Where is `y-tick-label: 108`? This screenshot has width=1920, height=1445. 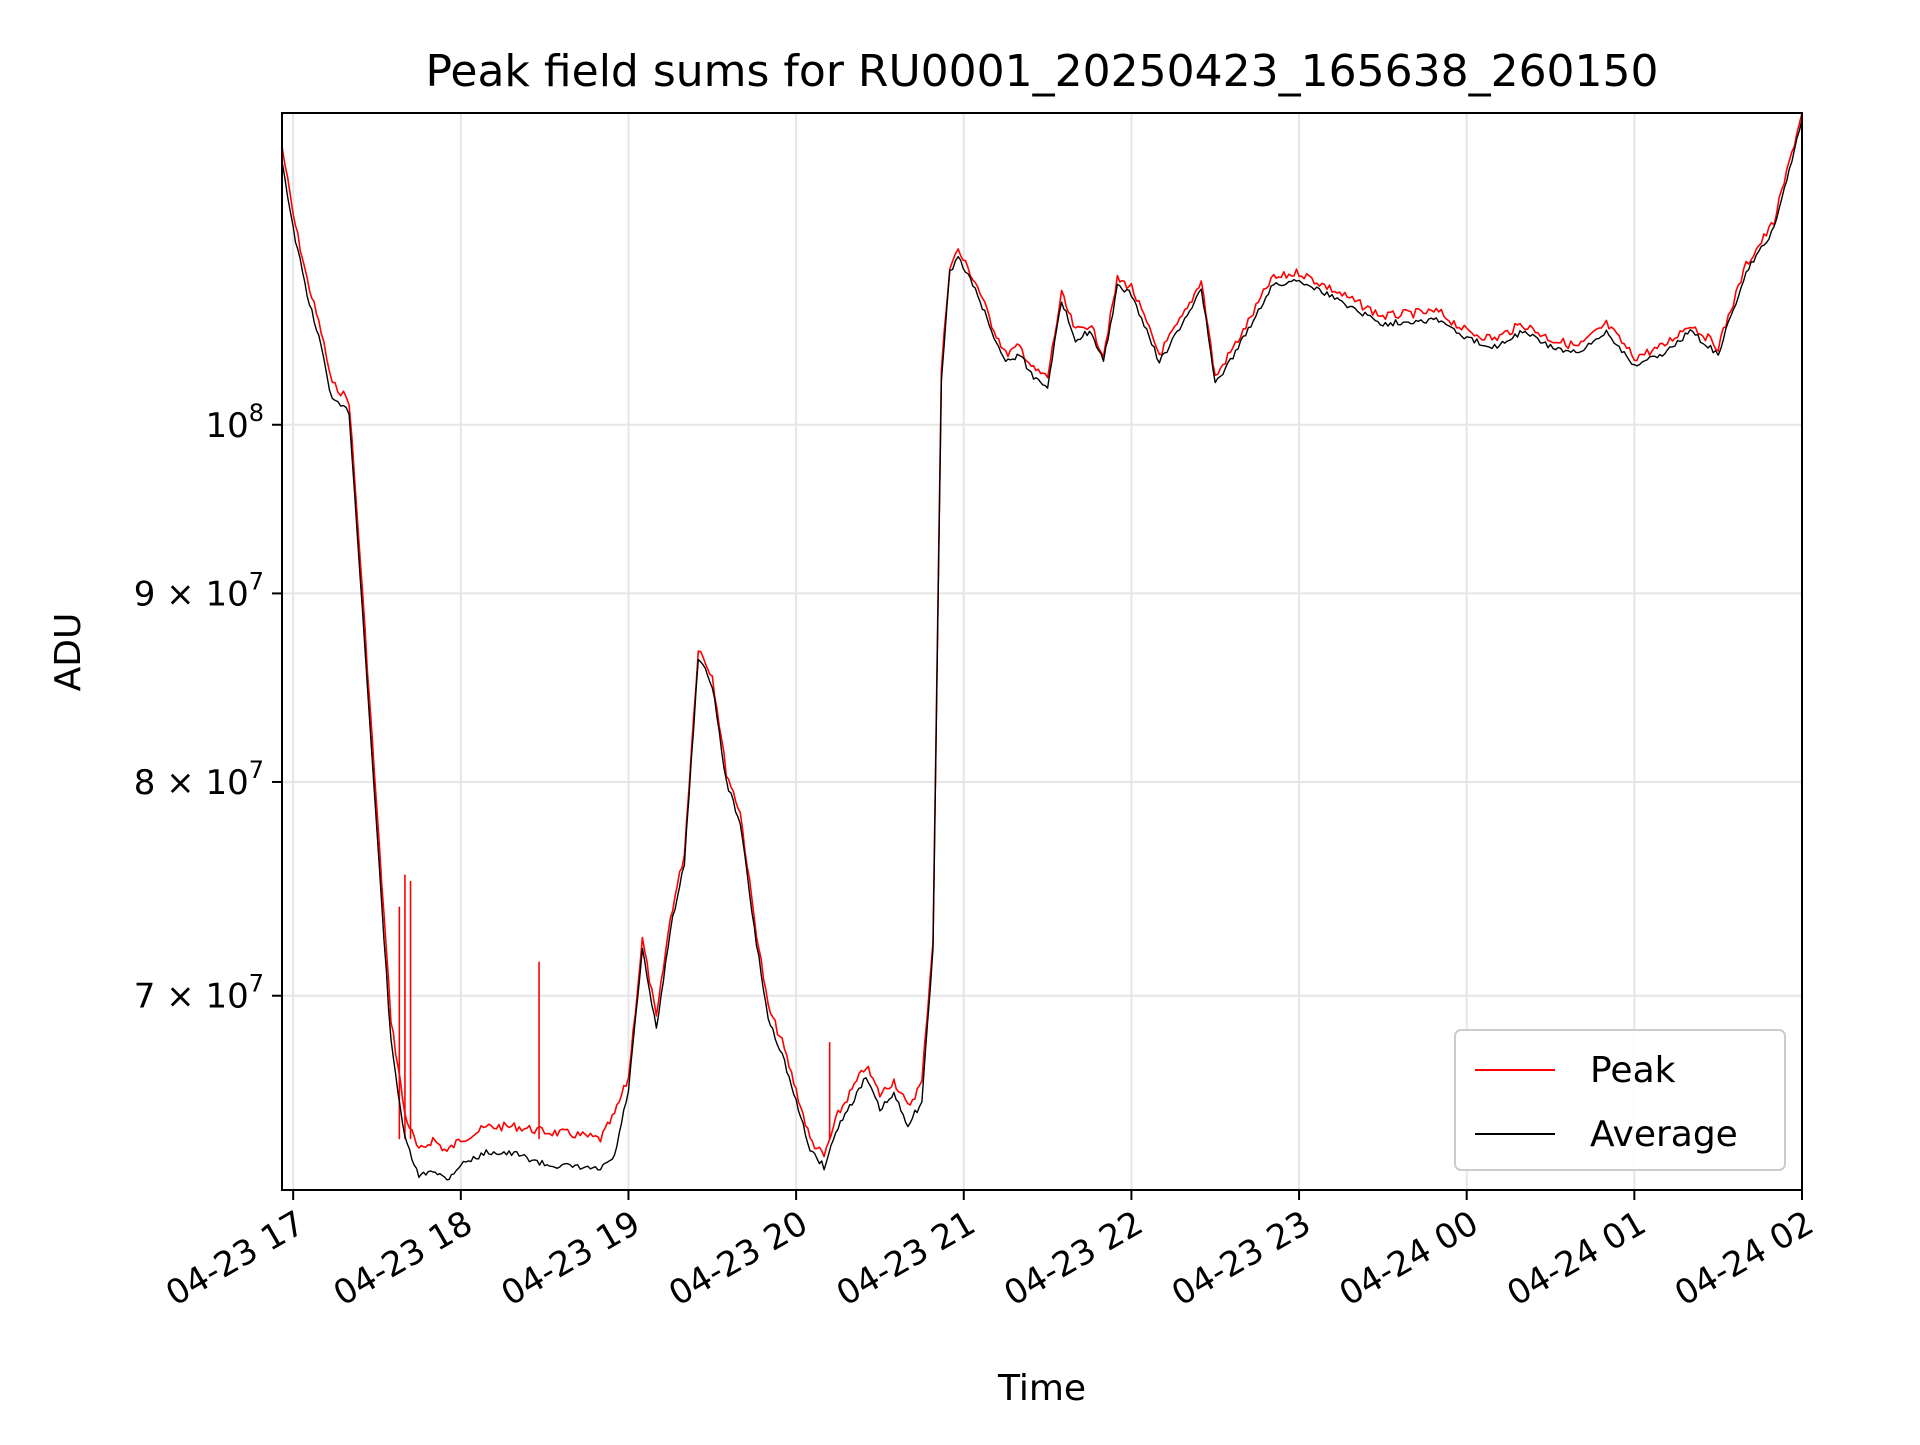 y-tick-label: 108 is located at coordinates (234, 422).